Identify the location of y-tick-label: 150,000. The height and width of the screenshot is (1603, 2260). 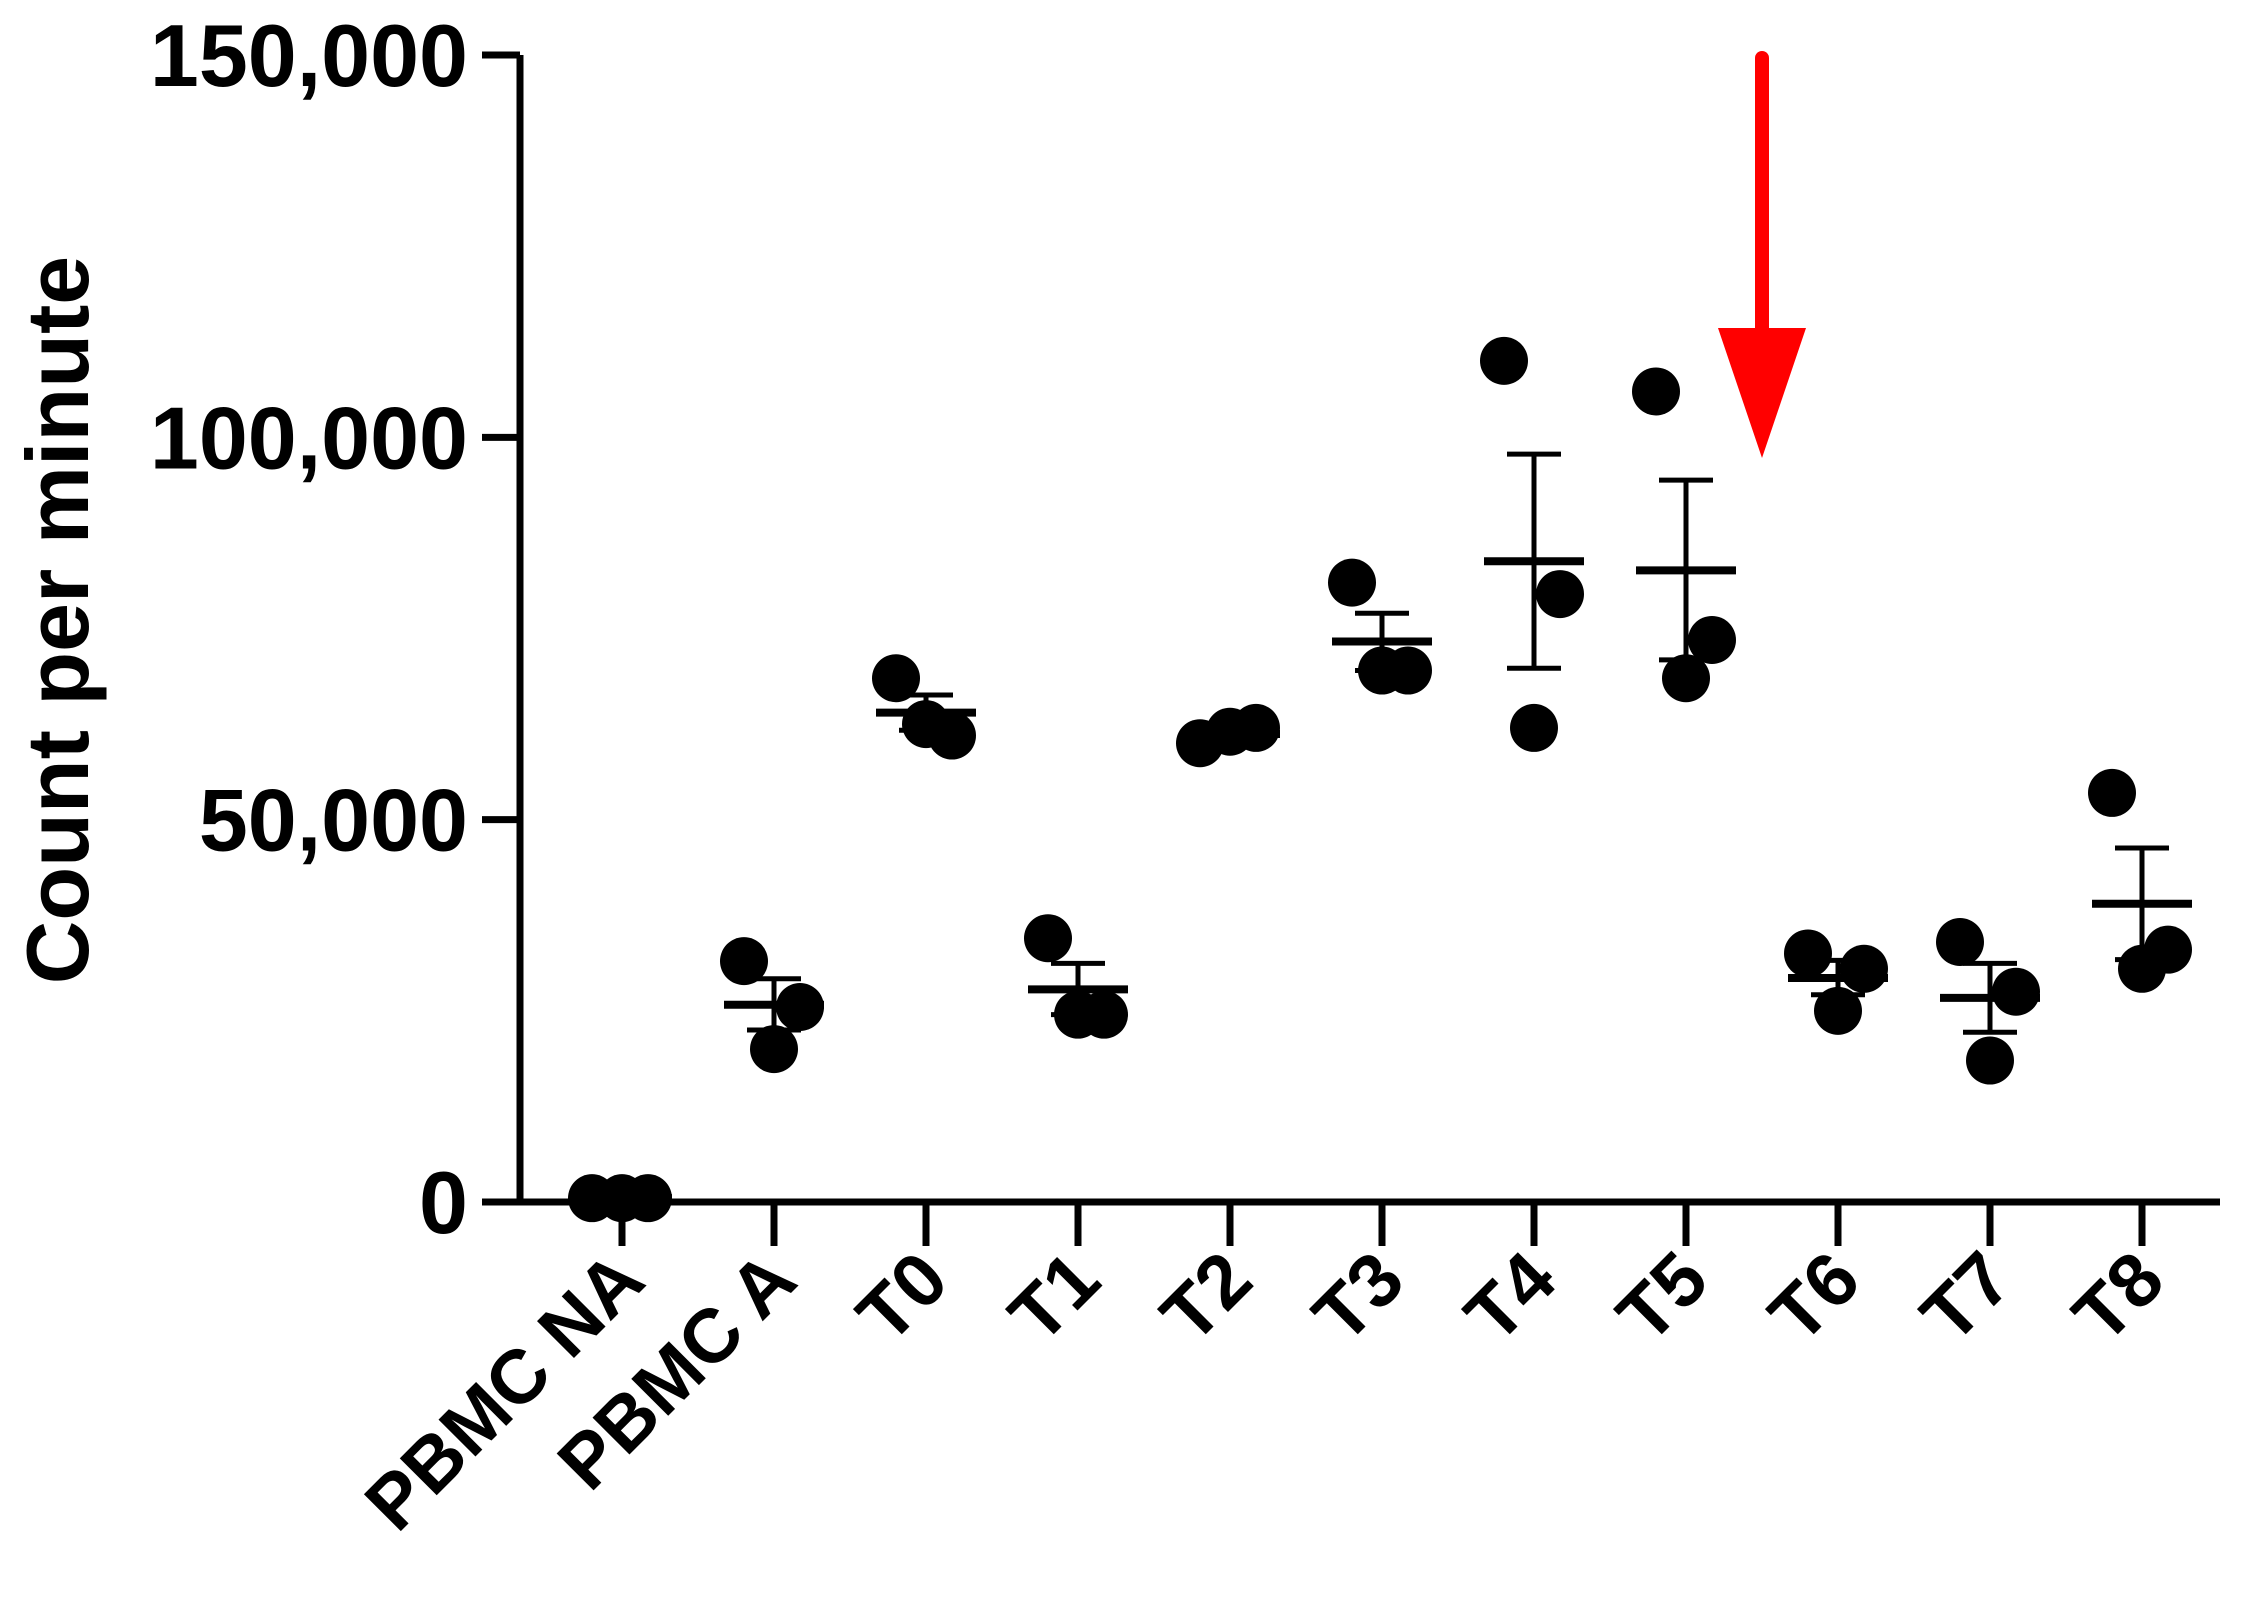
(309, 55).